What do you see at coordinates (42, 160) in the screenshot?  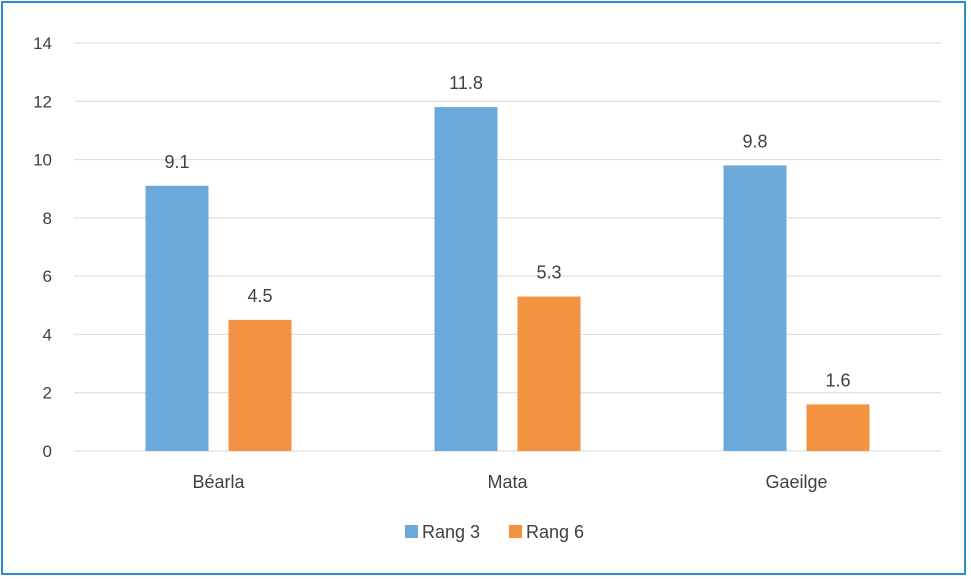 I see `y-tick-label: 10` at bounding box center [42, 160].